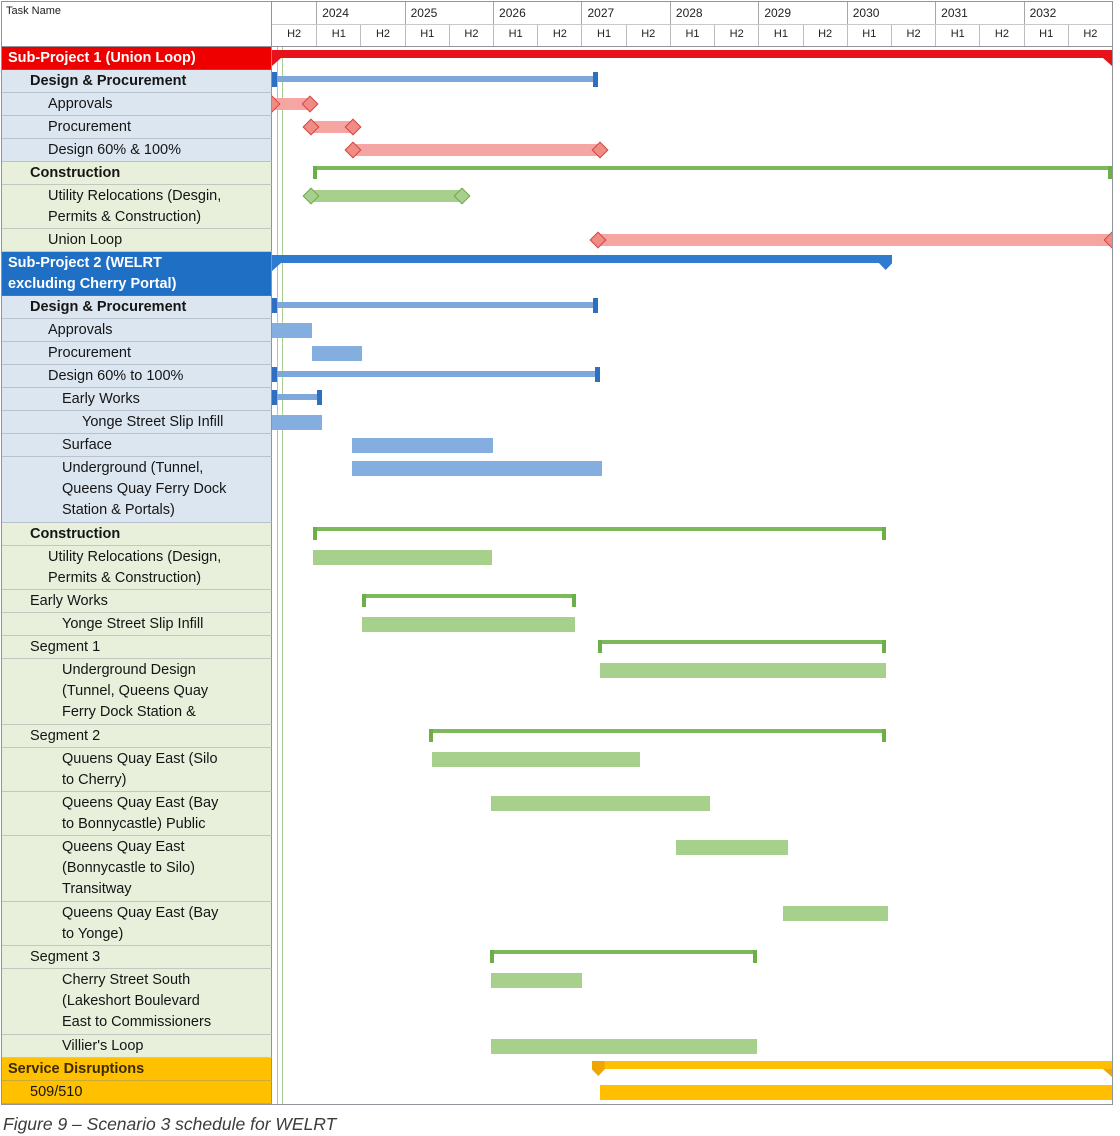 Image resolution: width=1120 pixels, height=1136 pixels. What do you see at coordinates (557, 1069) in the screenshot?
I see `task-row-31: Service Disruptions` at bounding box center [557, 1069].